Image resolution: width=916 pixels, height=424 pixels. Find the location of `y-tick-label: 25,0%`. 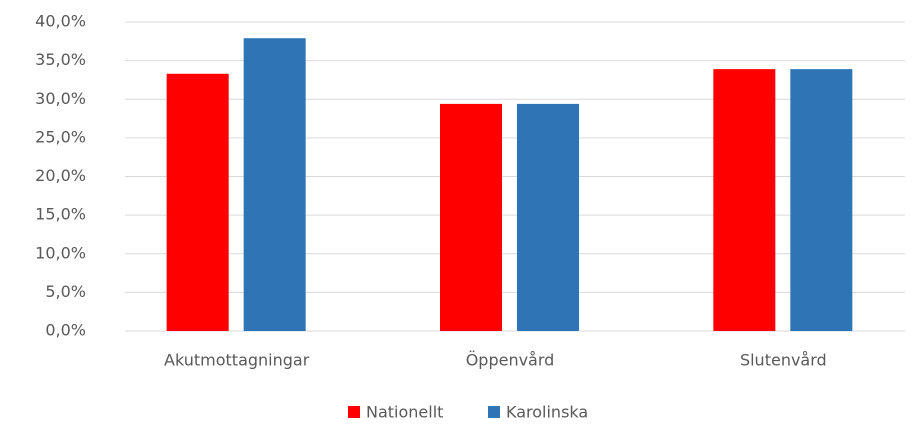

y-tick-label: 25,0% is located at coordinates (60, 136).